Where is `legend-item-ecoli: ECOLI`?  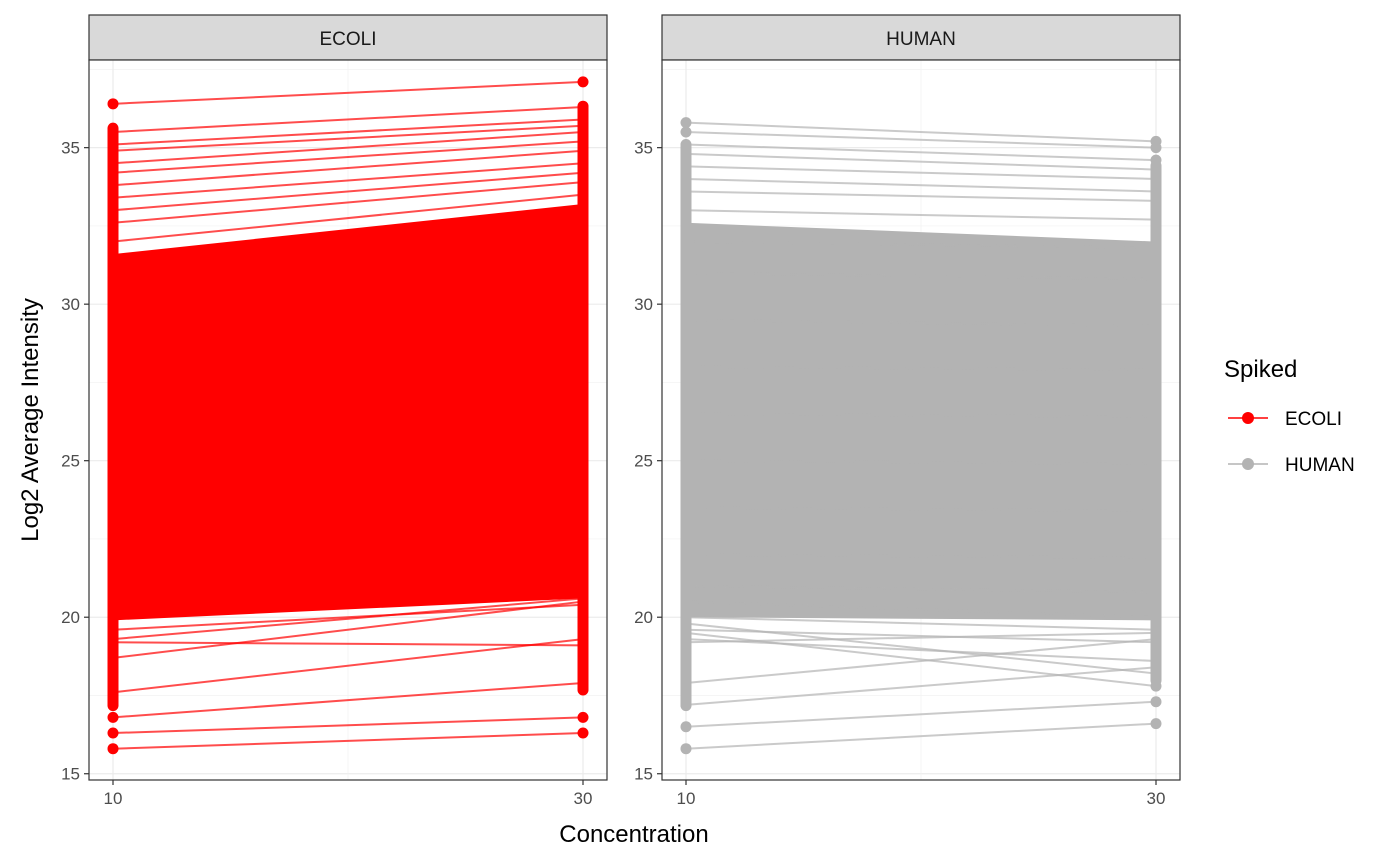
legend-item-ecoli: ECOLI is located at coordinates (1285, 419).